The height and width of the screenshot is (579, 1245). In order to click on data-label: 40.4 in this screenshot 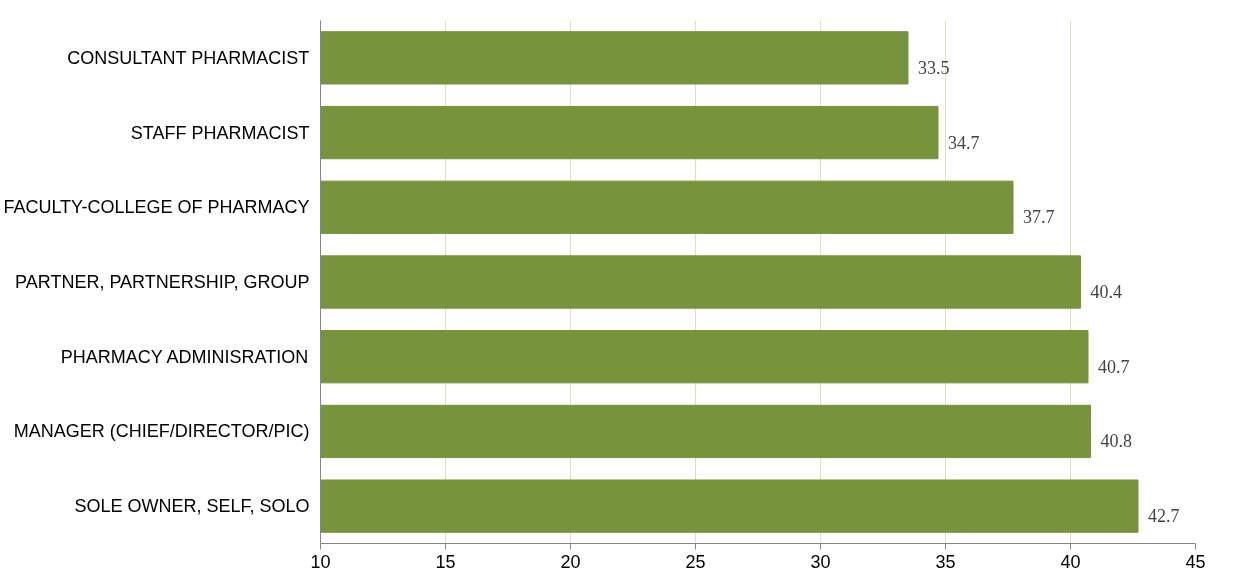, I will do `click(1106, 292)`.